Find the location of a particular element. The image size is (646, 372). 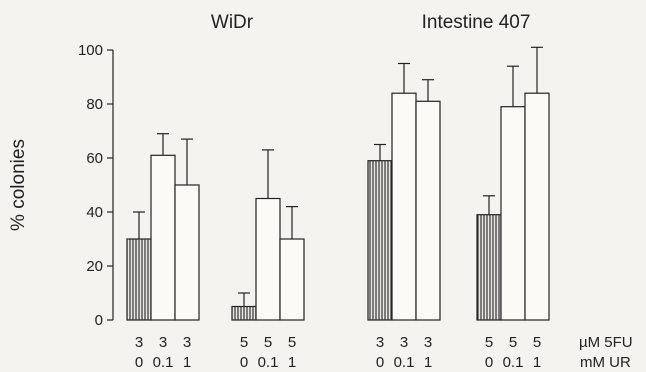

panel-title: WiDr is located at coordinates (232, 22).